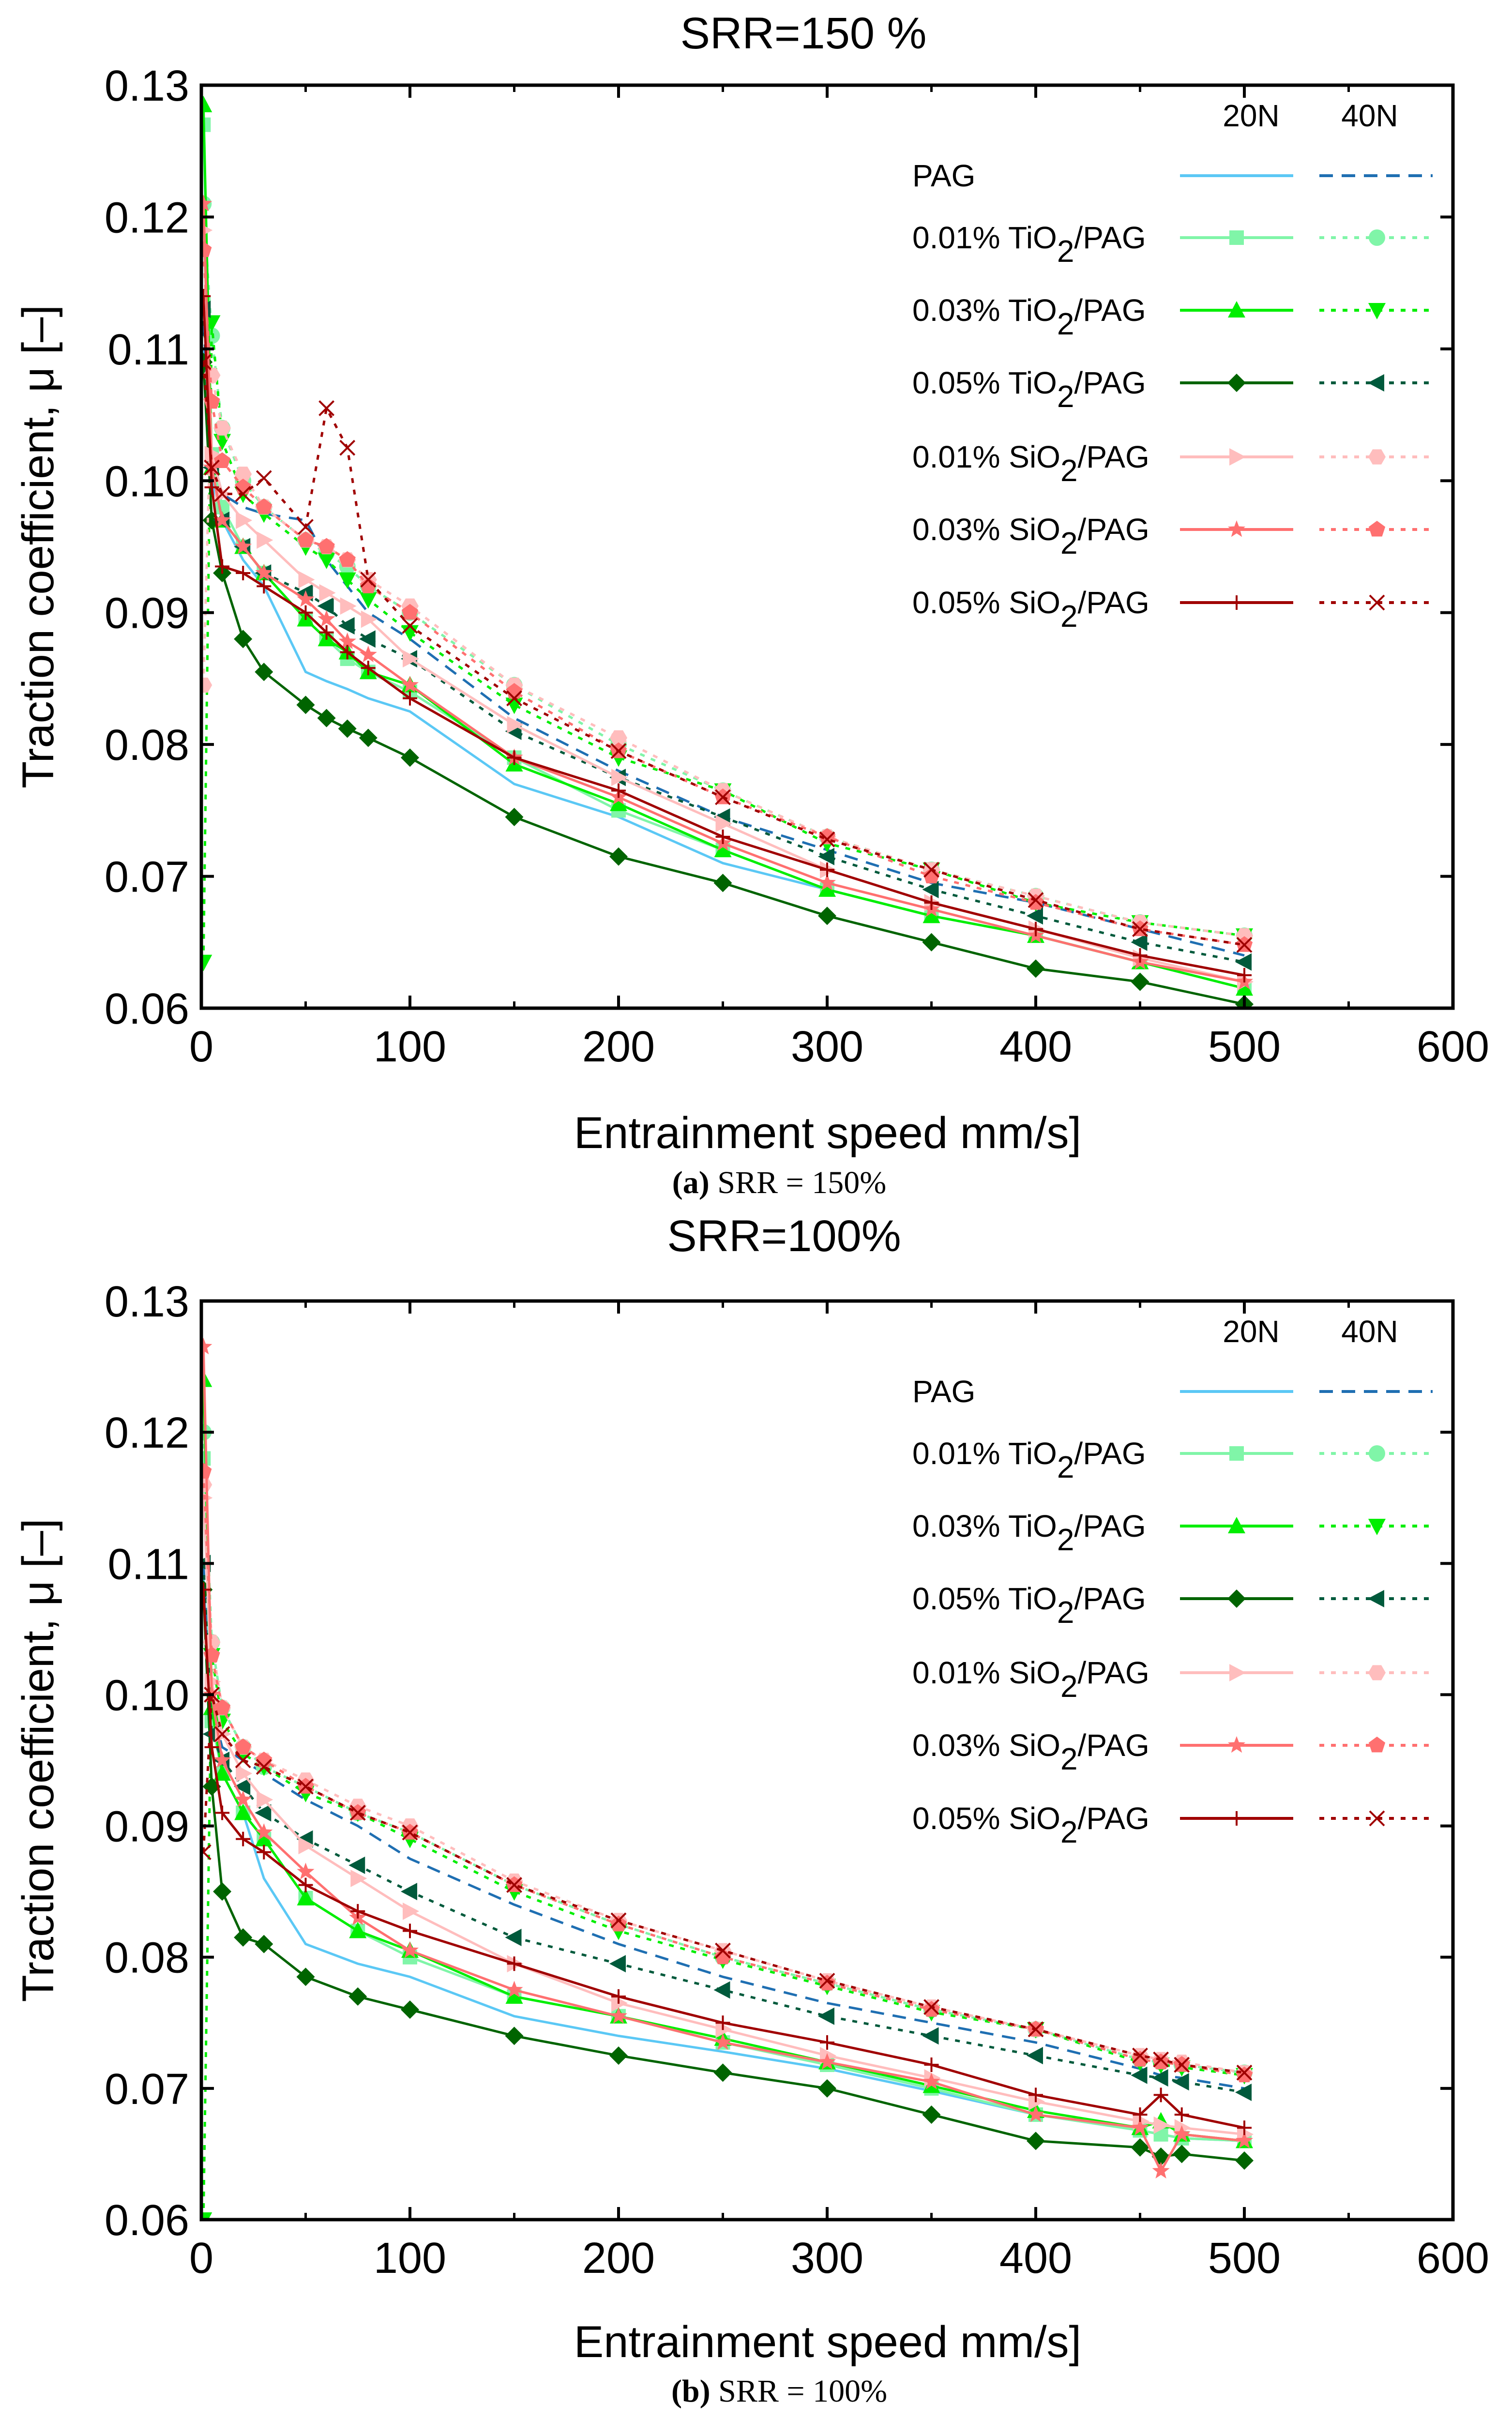 This screenshot has height=2420, width=1512. What do you see at coordinates (798, 1182) in the screenshot?
I see `caption-a-text: SRR = 150%` at bounding box center [798, 1182].